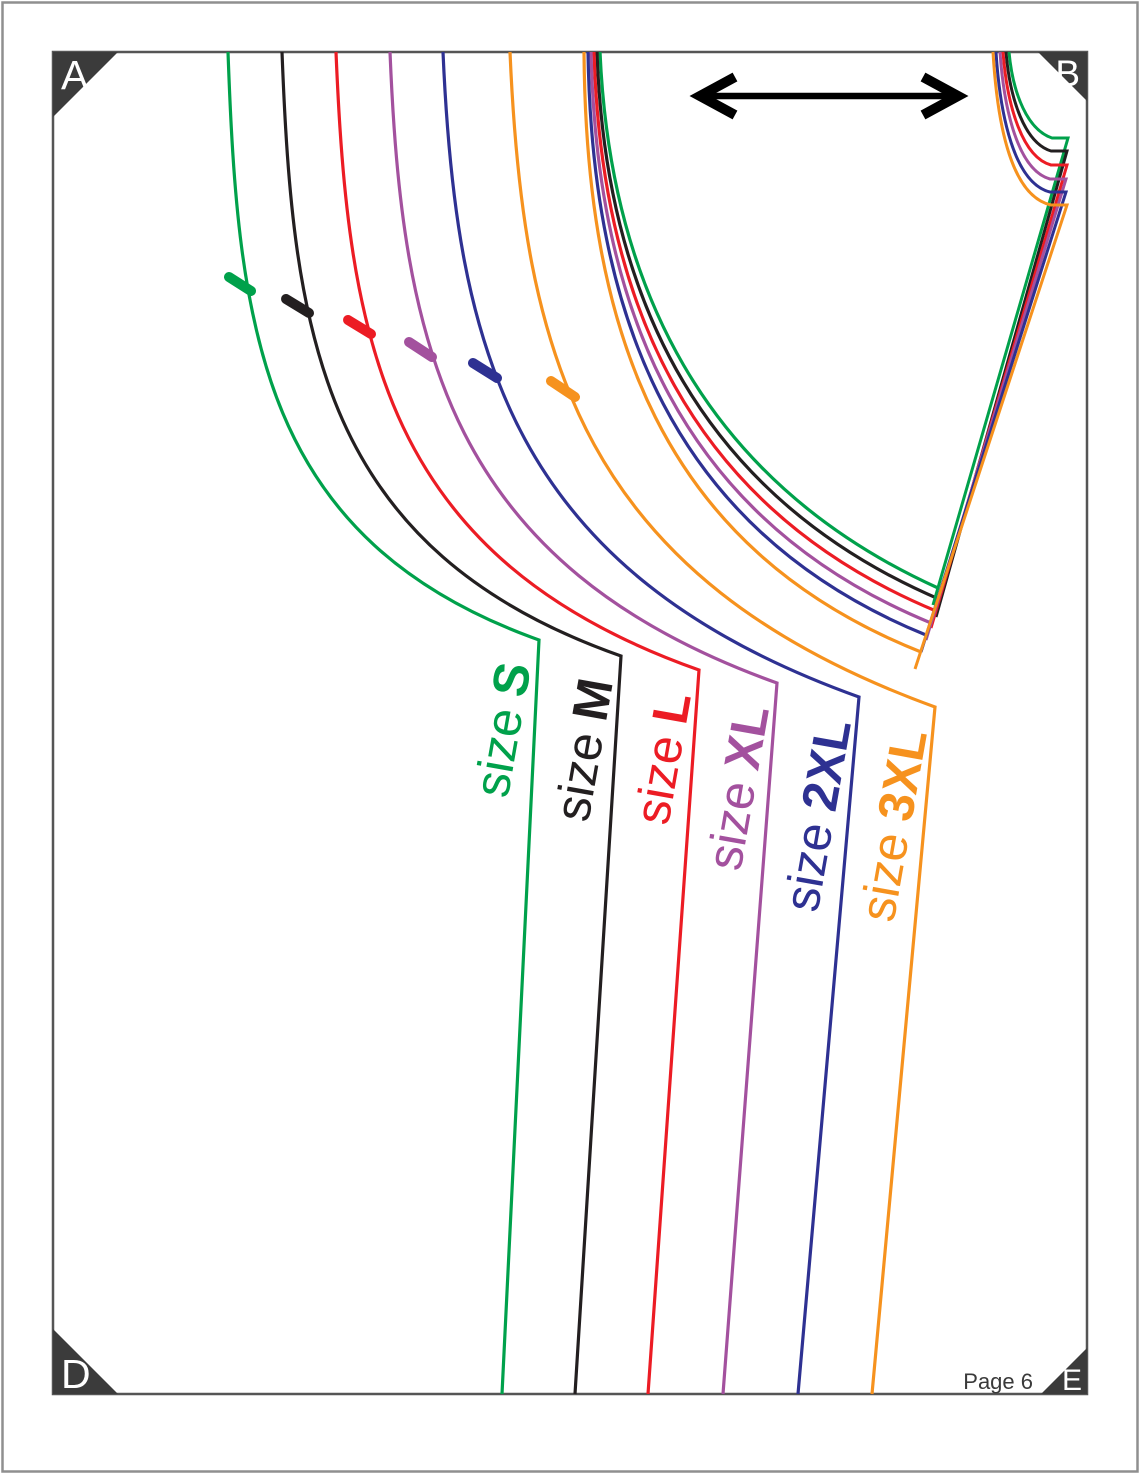 Image resolution: width=1140 pixels, height=1475 pixels. I want to click on armhole-curve-size-xl, so click(760, 338).